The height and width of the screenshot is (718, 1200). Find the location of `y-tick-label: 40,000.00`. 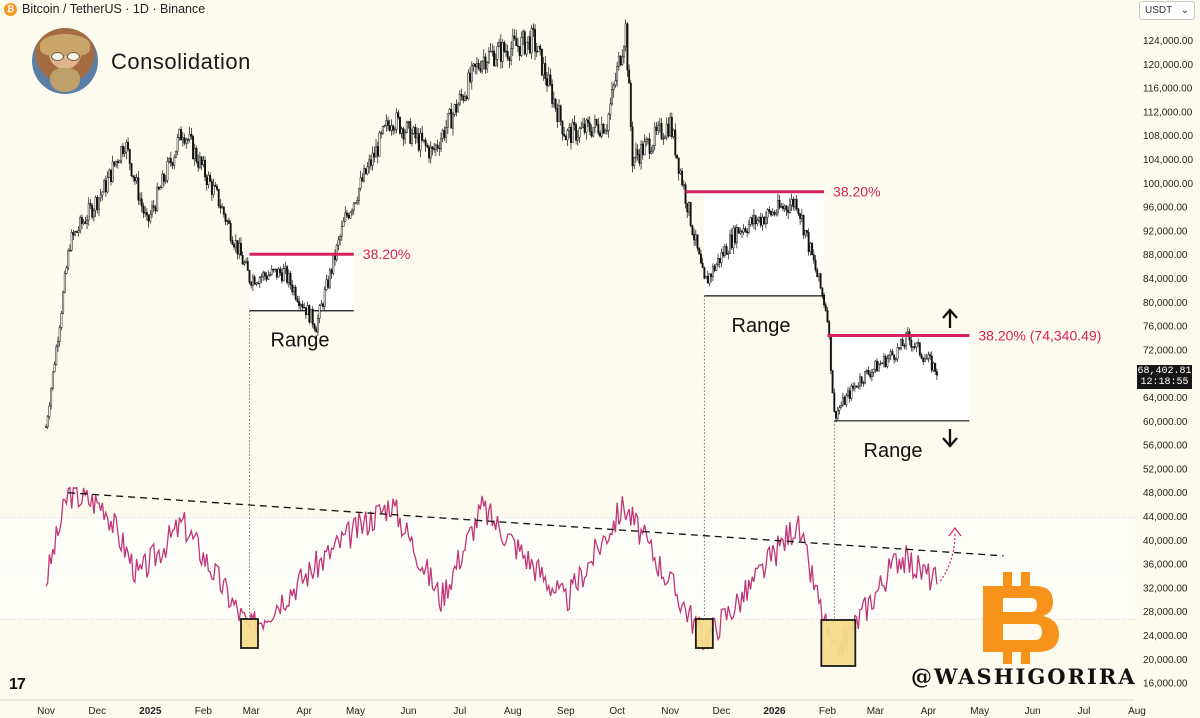

y-tick-label: 40,000.00 is located at coordinates (1165, 541).